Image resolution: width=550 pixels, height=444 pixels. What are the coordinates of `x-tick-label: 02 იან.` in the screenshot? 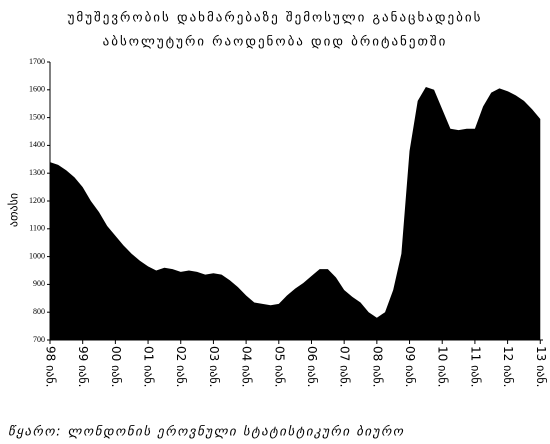 It's located at (181, 366).